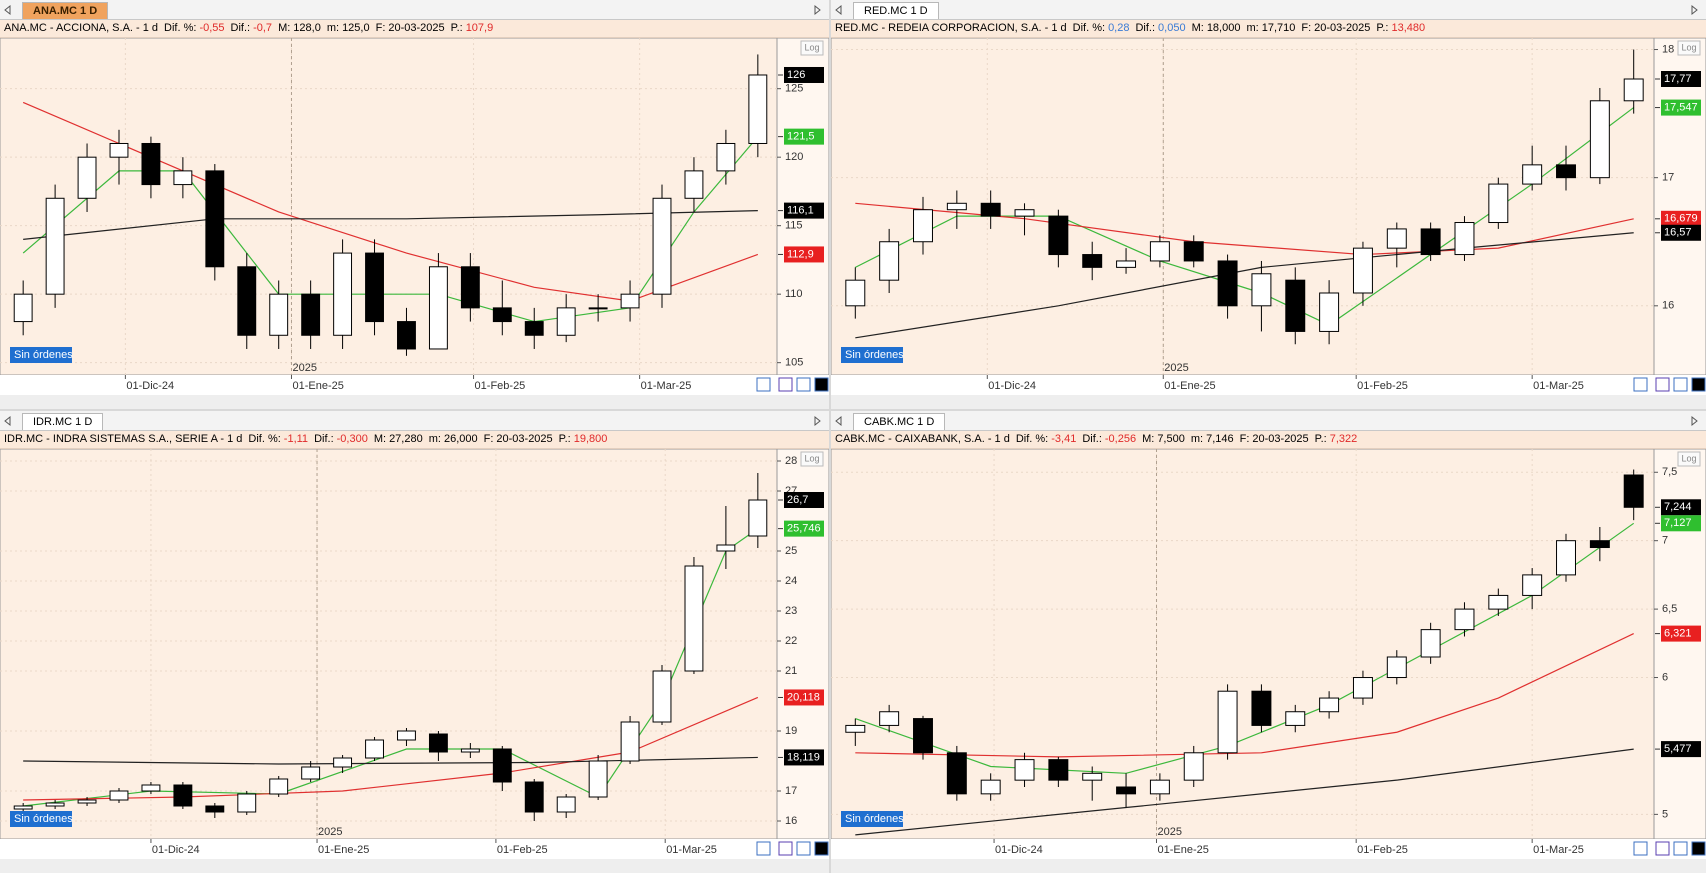 The width and height of the screenshot is (1706, 873). What do you see at coordinates (352, 439) in the screenshot?
I see `field-value: -0,300` at bounding box center [352, 439].